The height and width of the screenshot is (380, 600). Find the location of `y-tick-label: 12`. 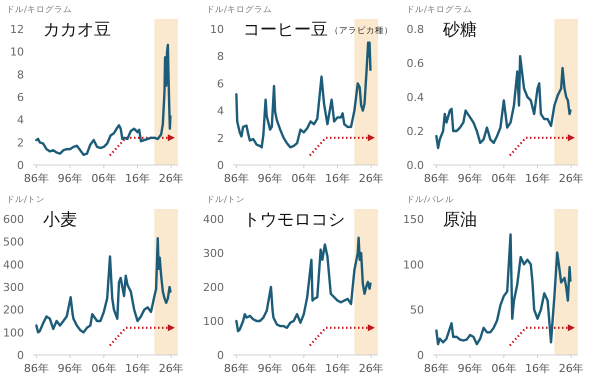

y-tick-label: 12 is located at coordinates (17, 29).